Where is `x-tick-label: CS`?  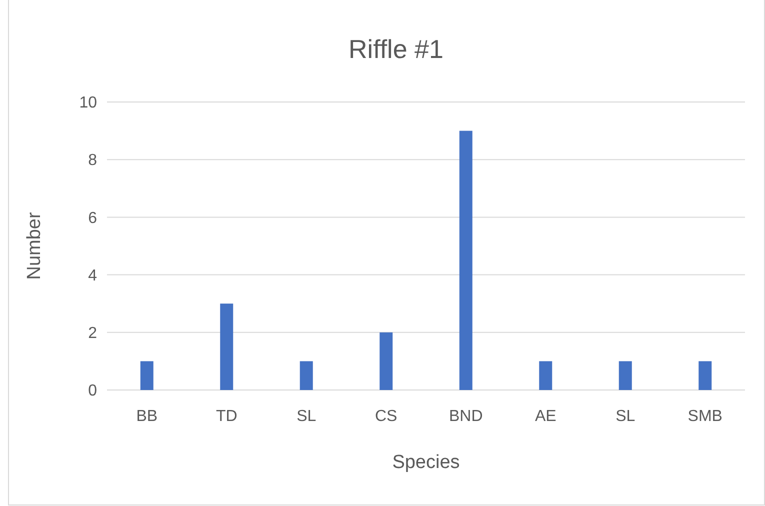 x-tick-label: CS is located at coordinates (386, 416).